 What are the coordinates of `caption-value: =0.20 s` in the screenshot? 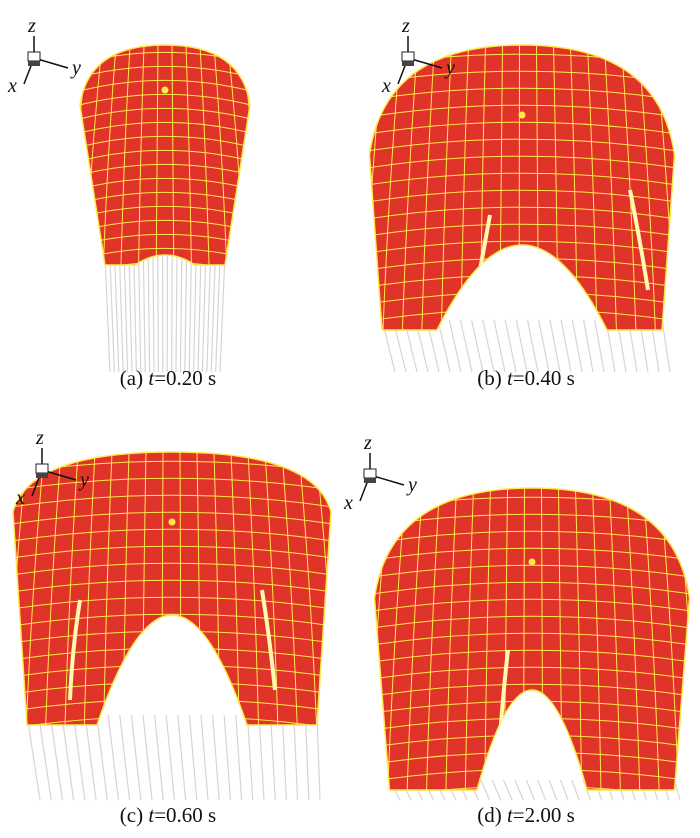 It's located at (185, 378).